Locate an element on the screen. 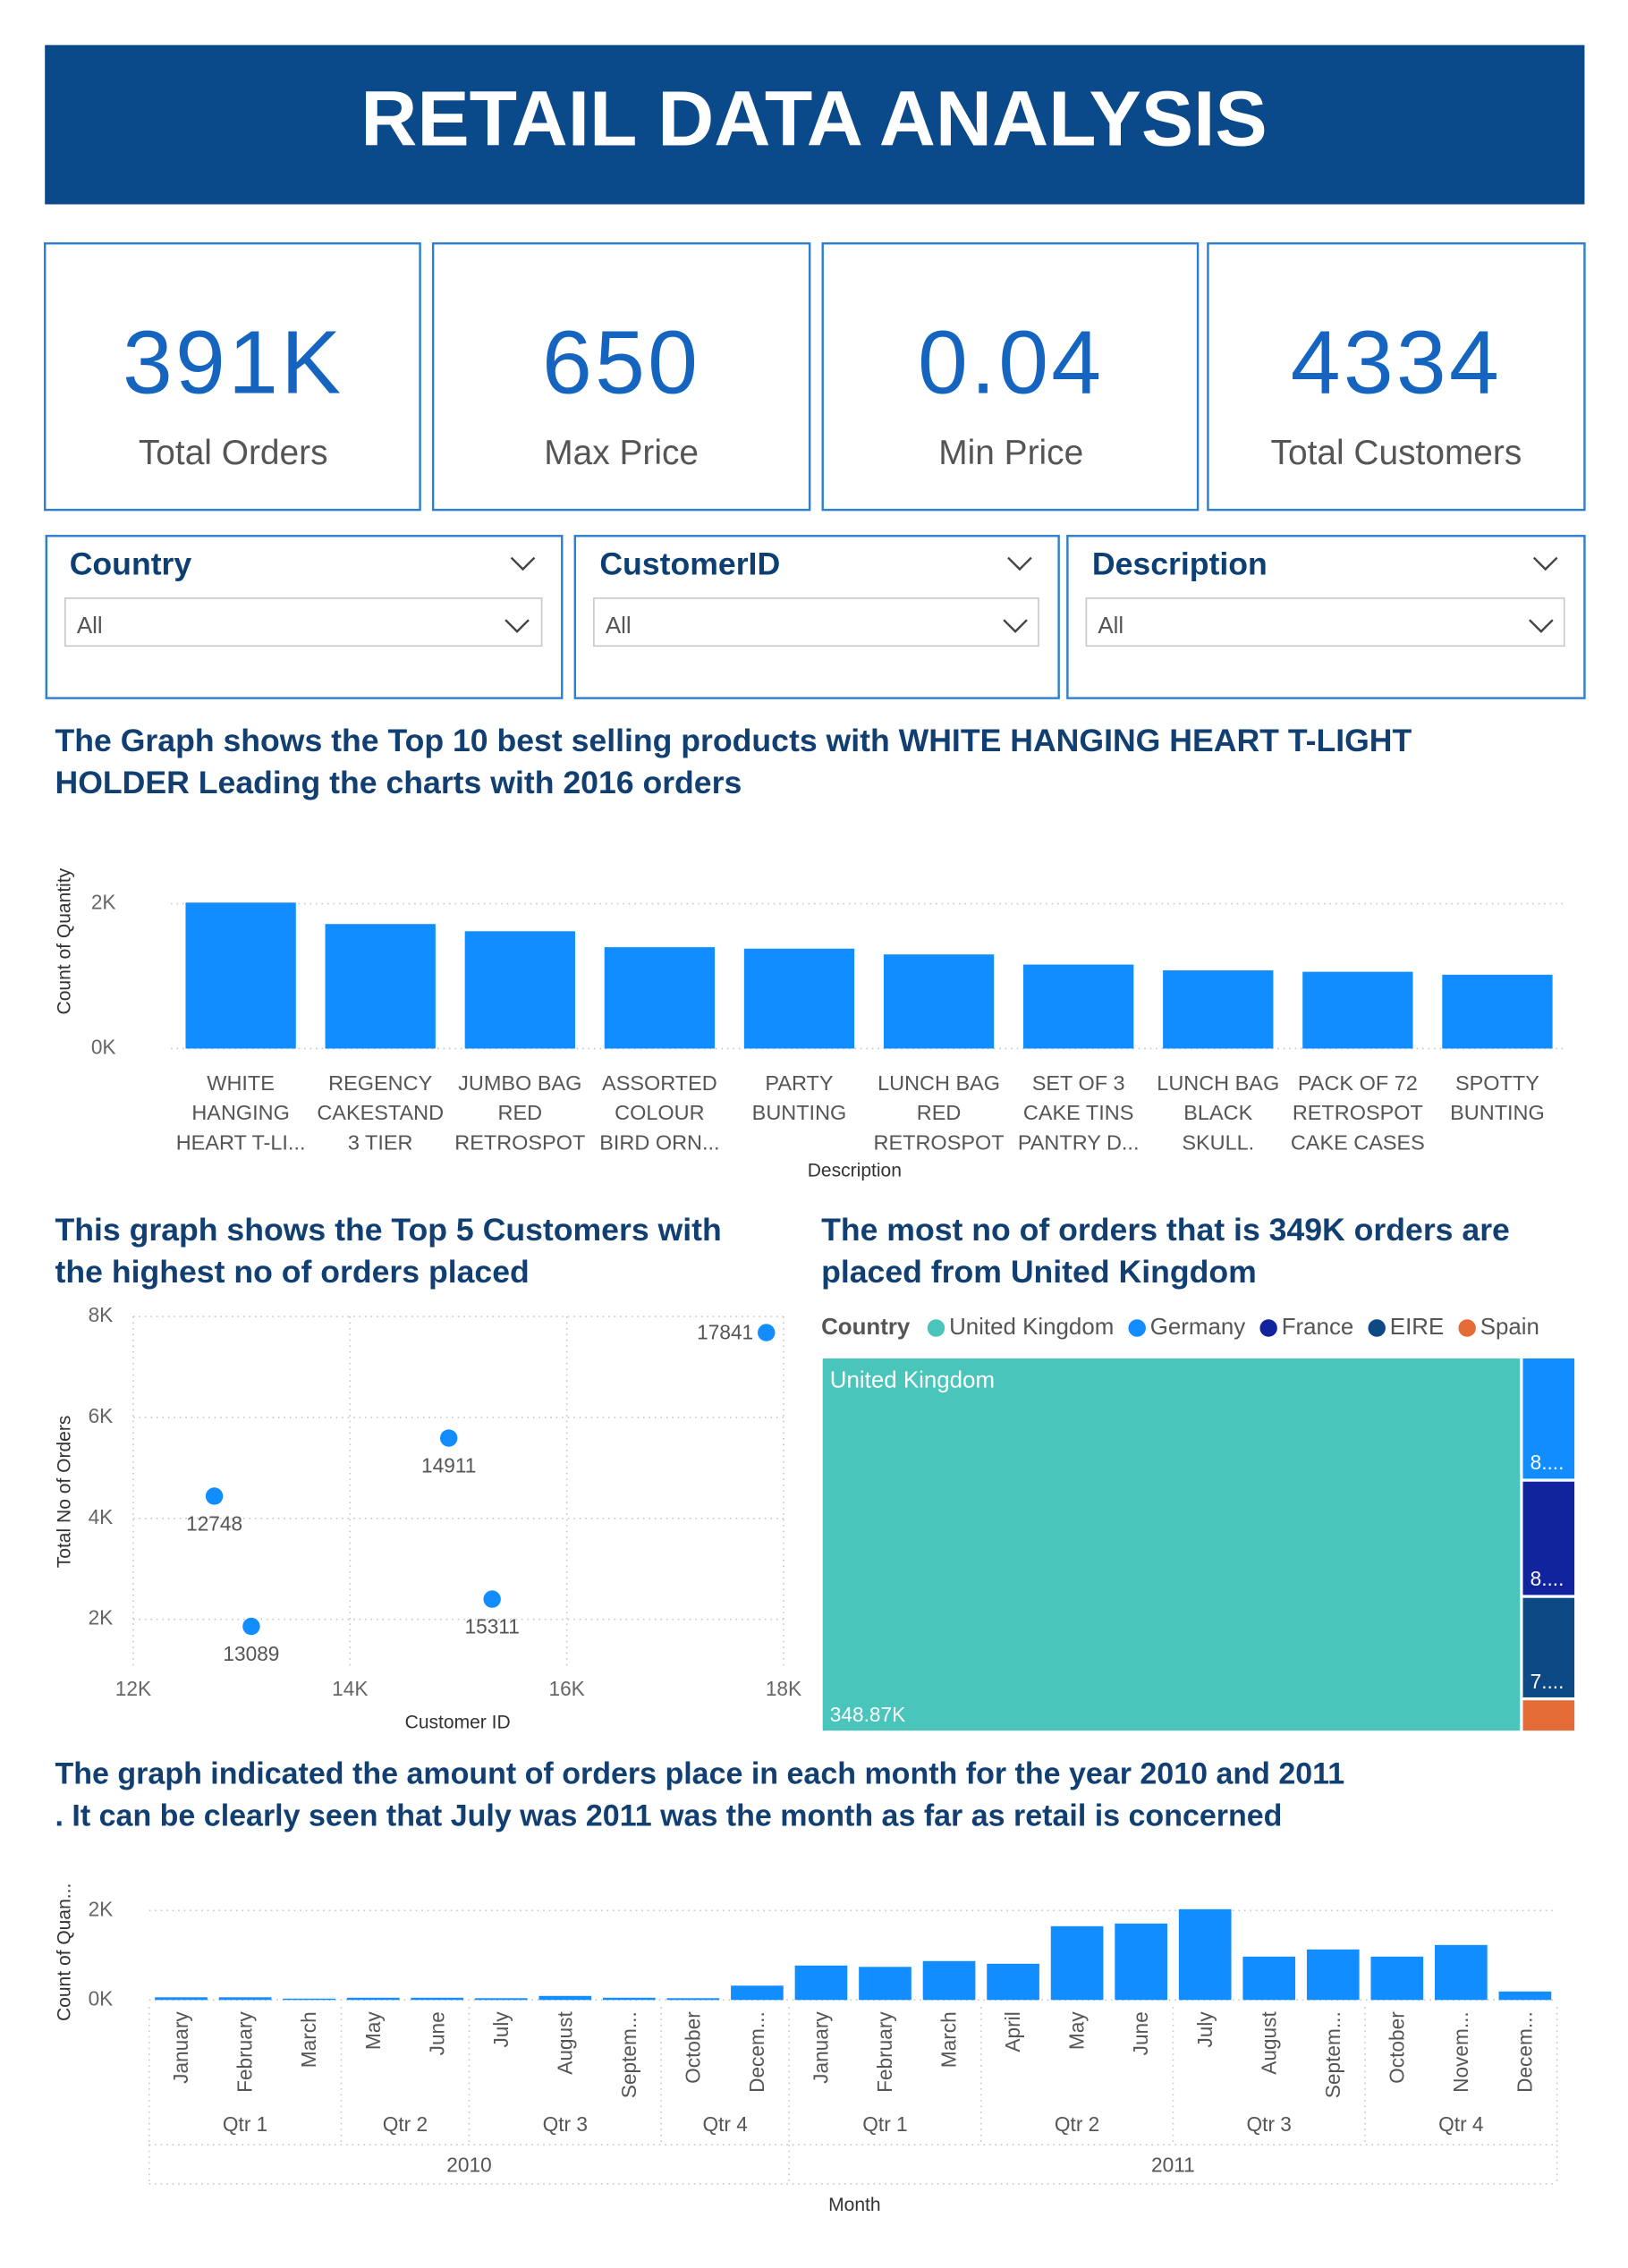  tile-value-label: 348.87K is located at coordinates (868, 1714).